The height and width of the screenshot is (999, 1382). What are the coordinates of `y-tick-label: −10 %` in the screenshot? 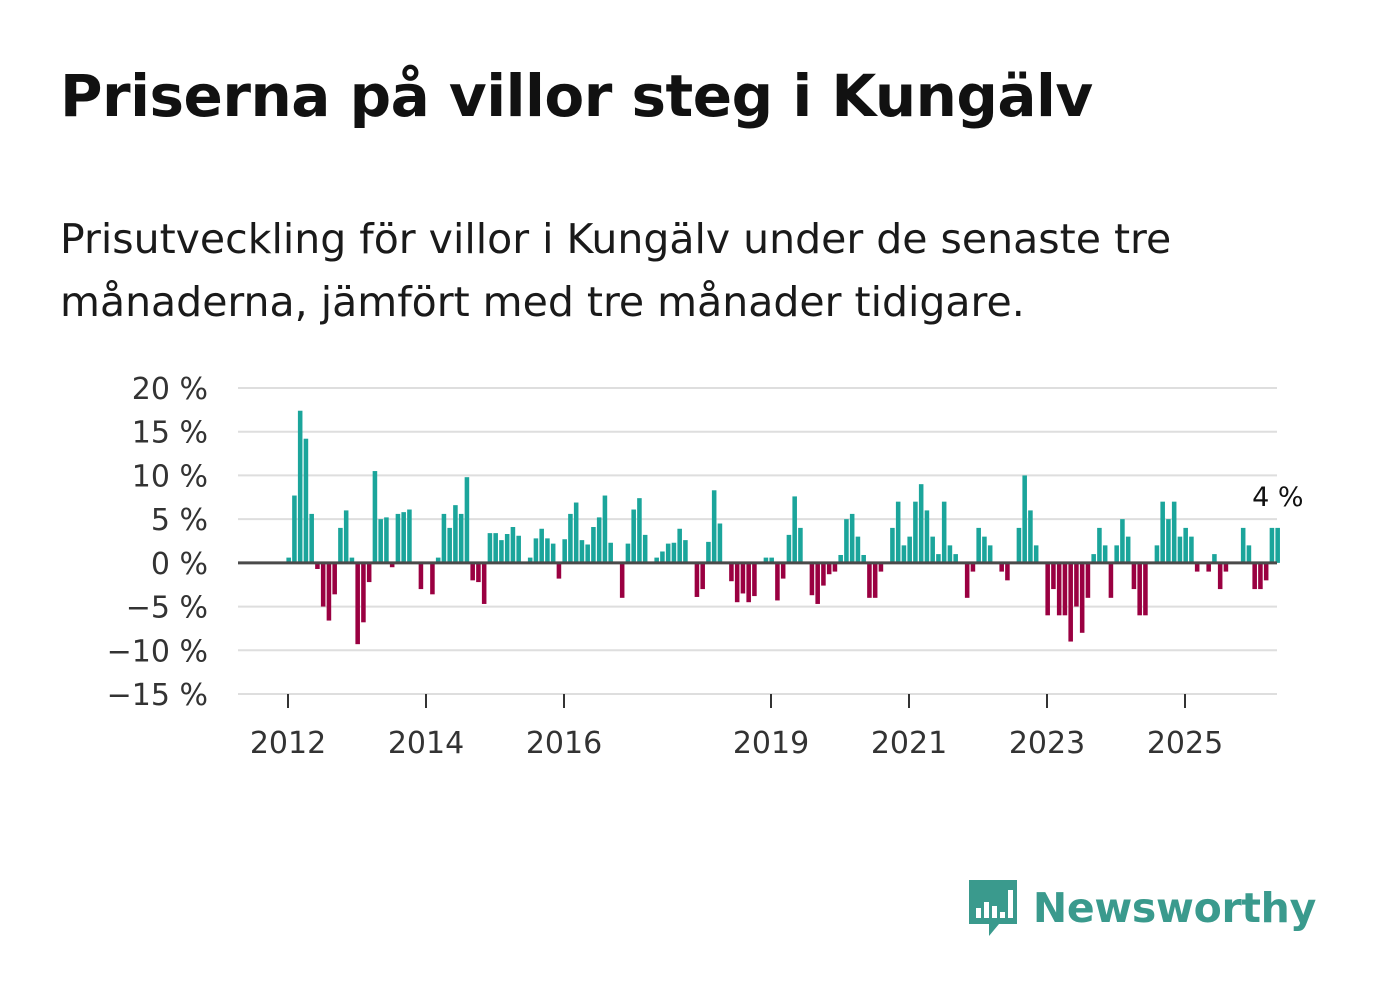 It's located at (157, 651).